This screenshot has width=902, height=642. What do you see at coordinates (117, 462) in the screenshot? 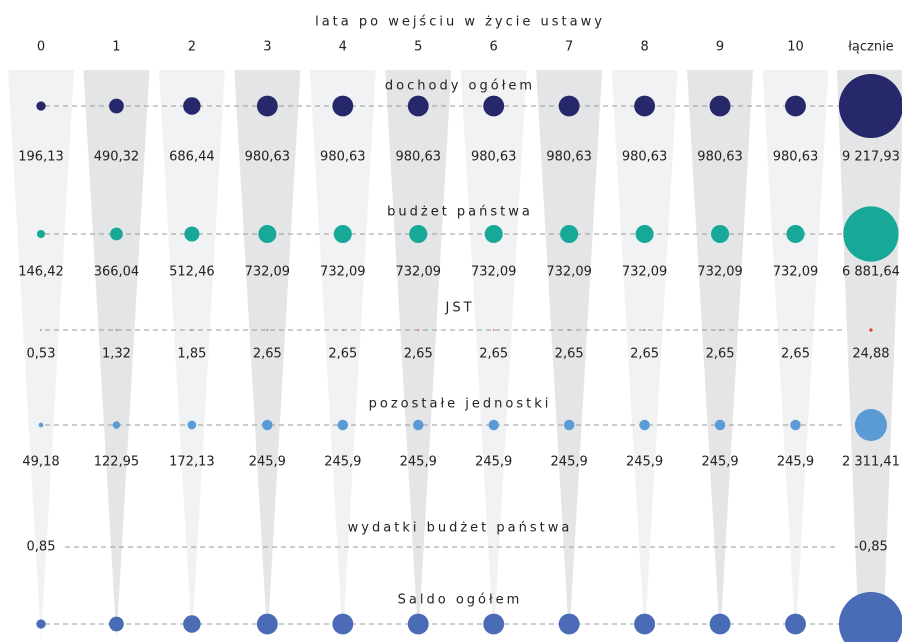
I see `value-label: 122,95` at bounding box center [117, 462].